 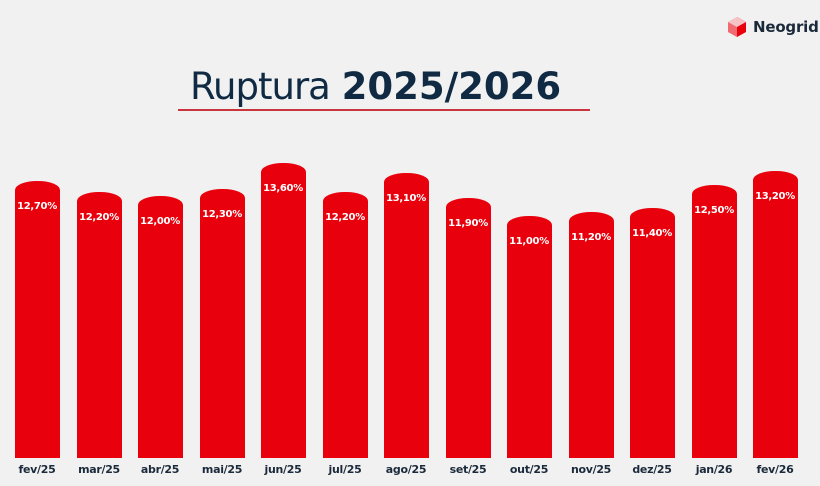 What do you see at coordinates (529, 241) in the screenshot?
I see `bar-value-label: 11,00%` at bounding box center [529, 241].